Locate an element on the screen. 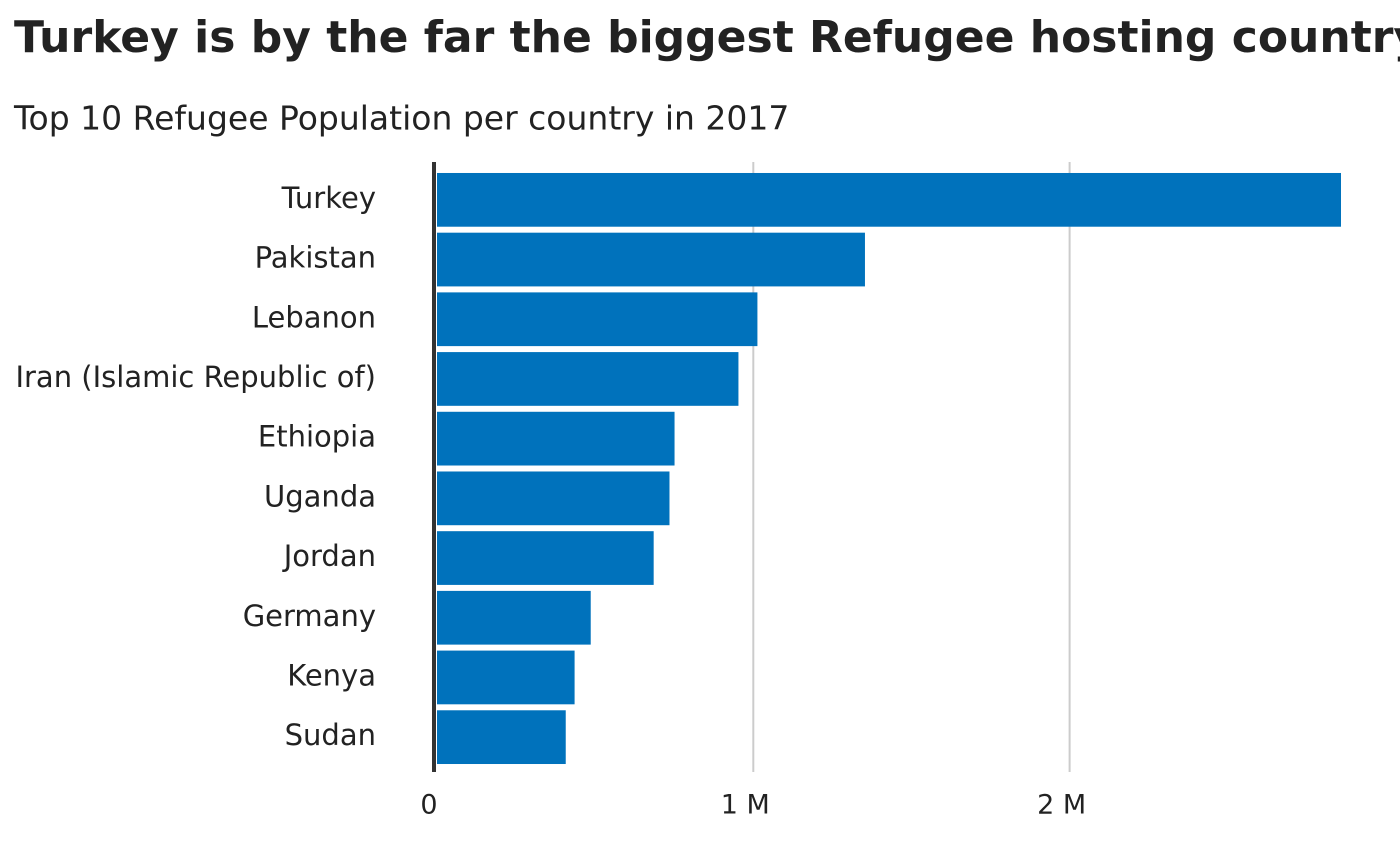 The height and width of the screenshot is (865, 1400). x-tick-label: 1 M is located at coordinates (745, 805).